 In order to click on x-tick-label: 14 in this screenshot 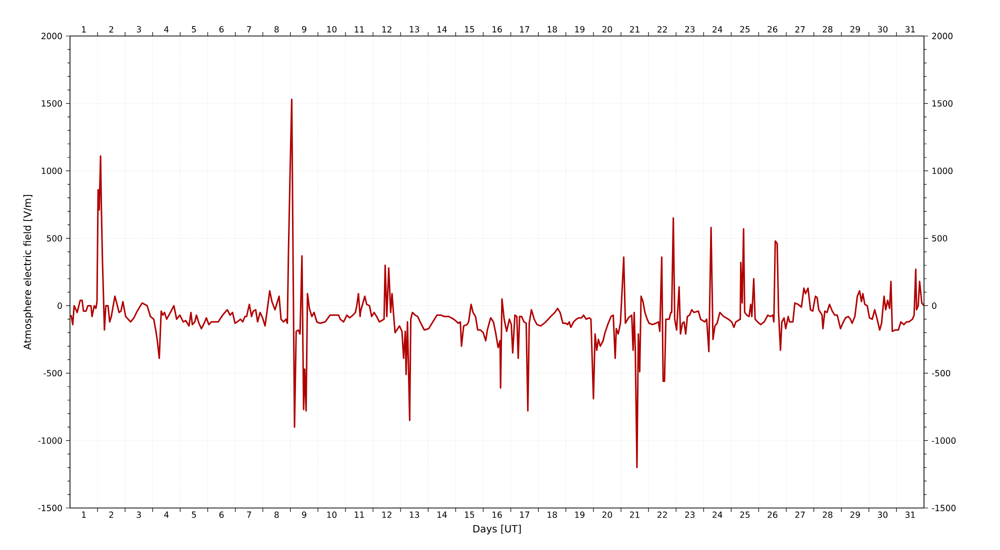, I will do `click(442, 29)`.